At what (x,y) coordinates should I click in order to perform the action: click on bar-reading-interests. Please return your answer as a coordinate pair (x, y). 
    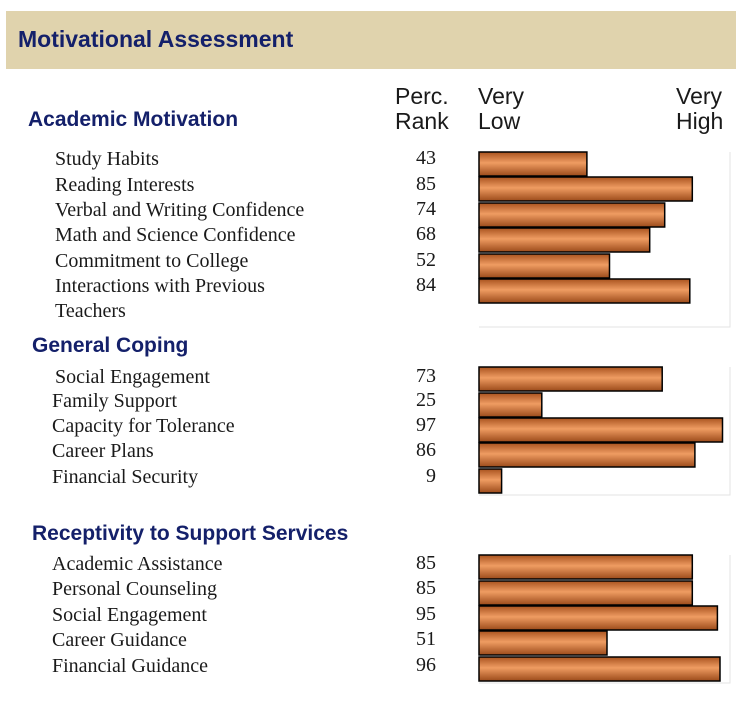
    Looking at the image, I should click on (586, 189).